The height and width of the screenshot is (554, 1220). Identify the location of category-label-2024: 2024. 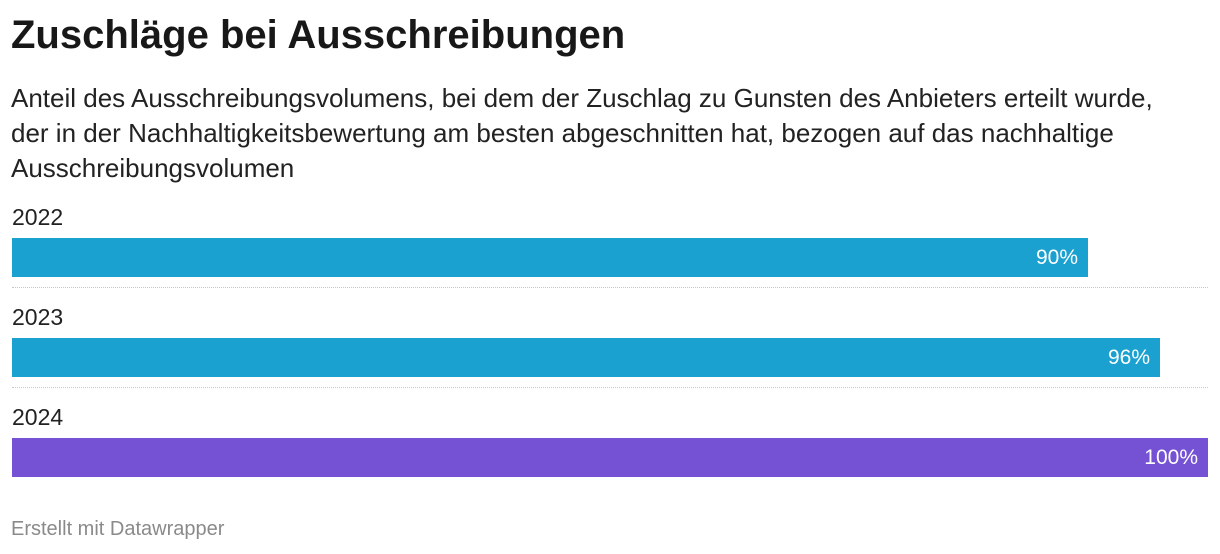
(38, 417).